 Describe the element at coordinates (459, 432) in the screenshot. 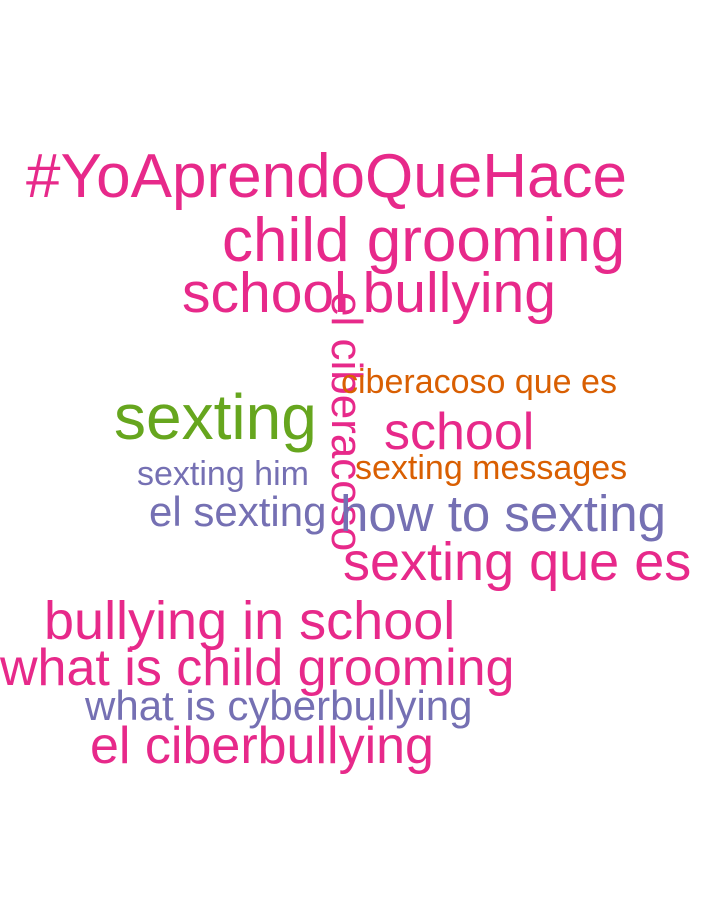

I see `word-school: school` at that location.